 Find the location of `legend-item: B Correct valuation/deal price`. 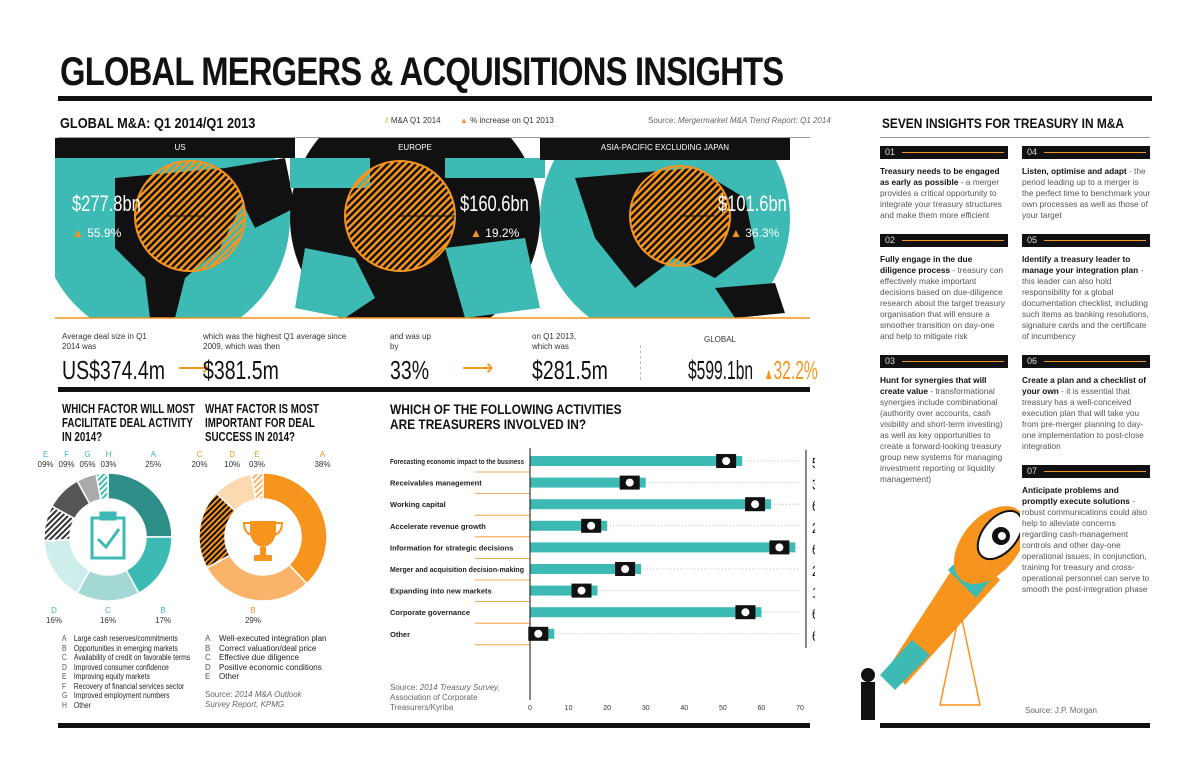

legend-item: B Correct valuation/deal price is located at coordinates (261, 648).